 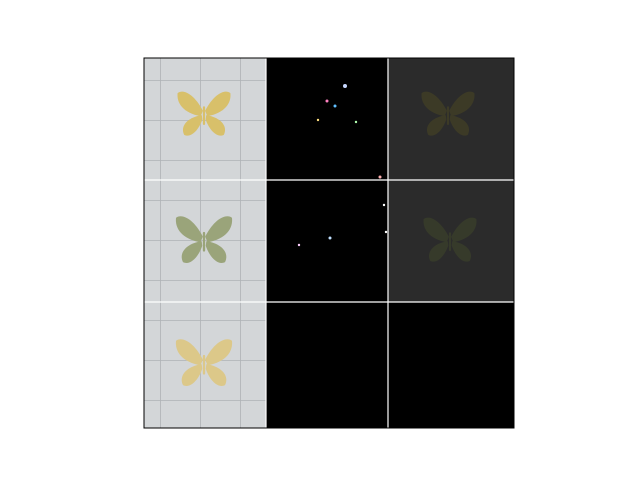 I want to click on tile-r1-c1, so click(x=205, y=119).